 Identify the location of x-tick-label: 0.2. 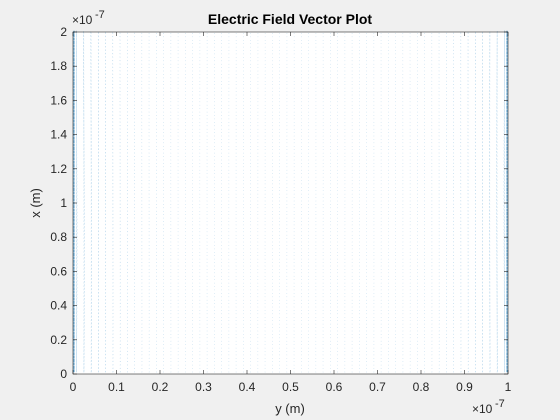
(160, 387).